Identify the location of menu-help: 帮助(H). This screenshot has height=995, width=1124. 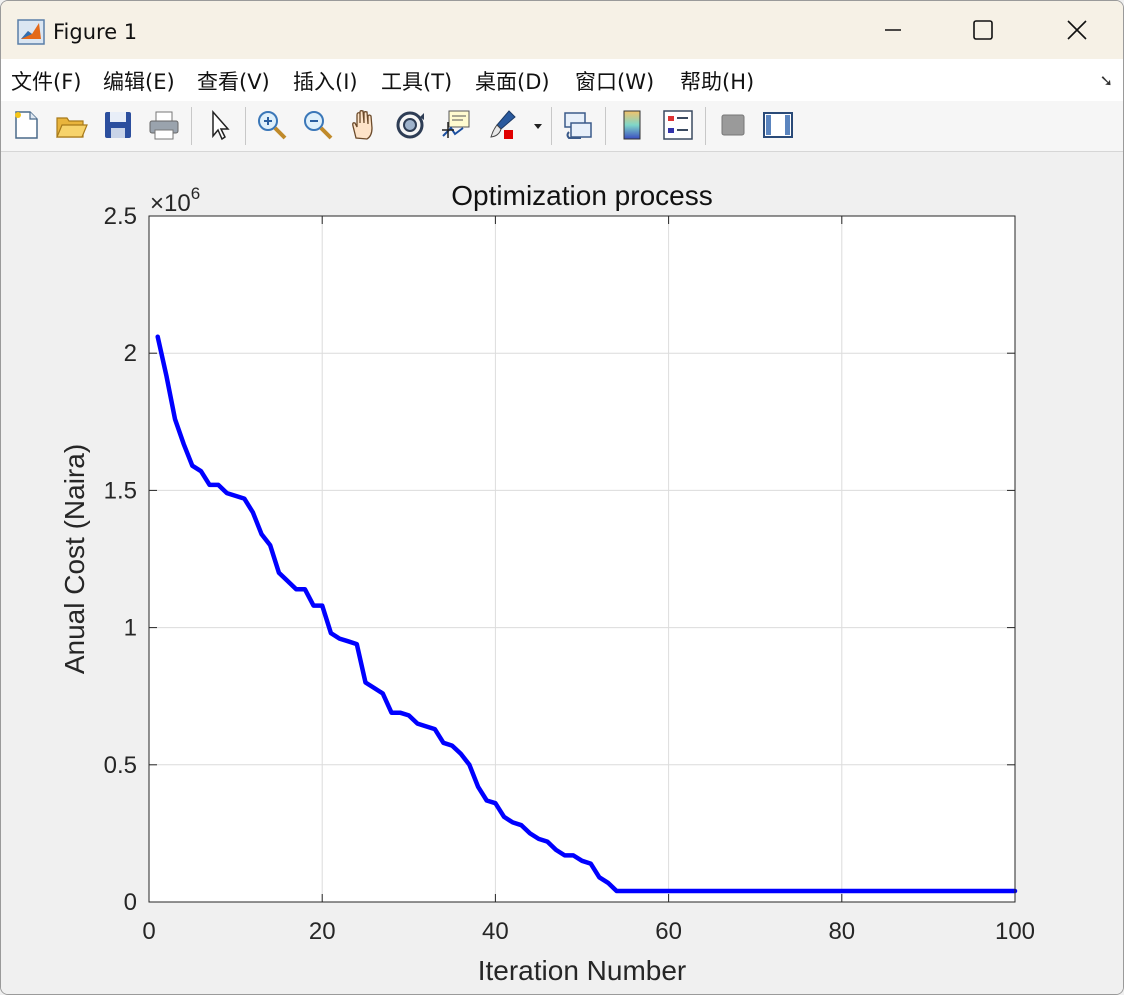
(717, 82).